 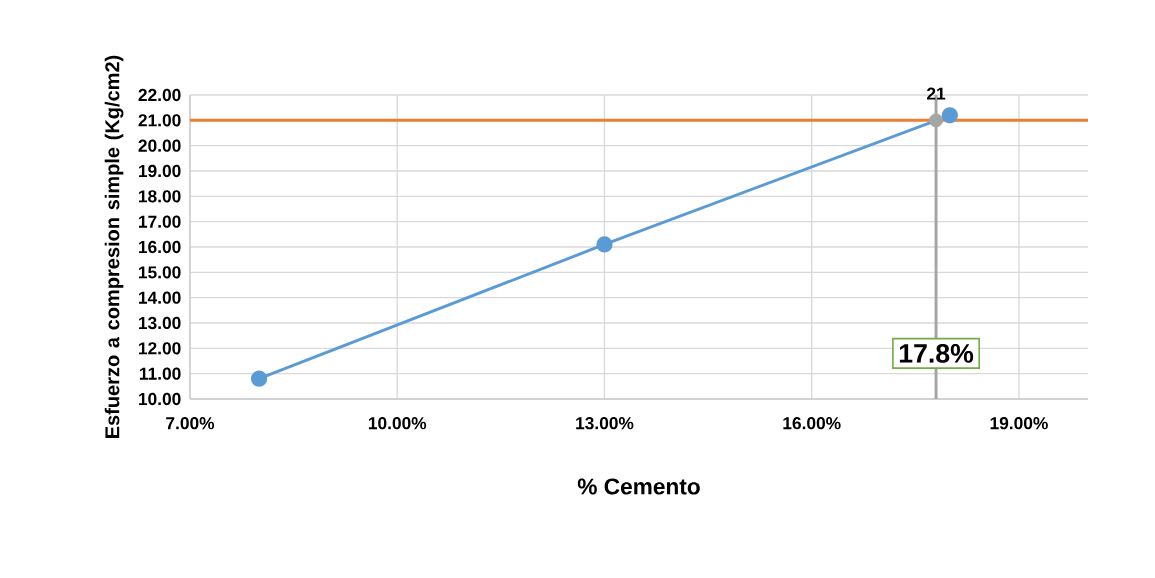 What do you see at coordinates (160, 221) in the screenshot?
I see `y-tick-label: 17.00` at bounding box center [160, 221].